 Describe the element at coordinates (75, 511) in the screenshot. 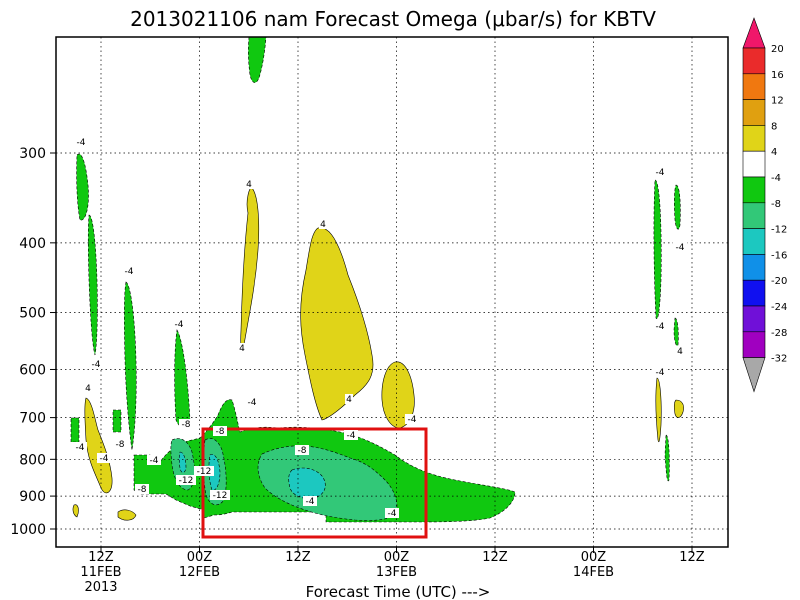

I see `contour-fill-pos-4-f` at that location.